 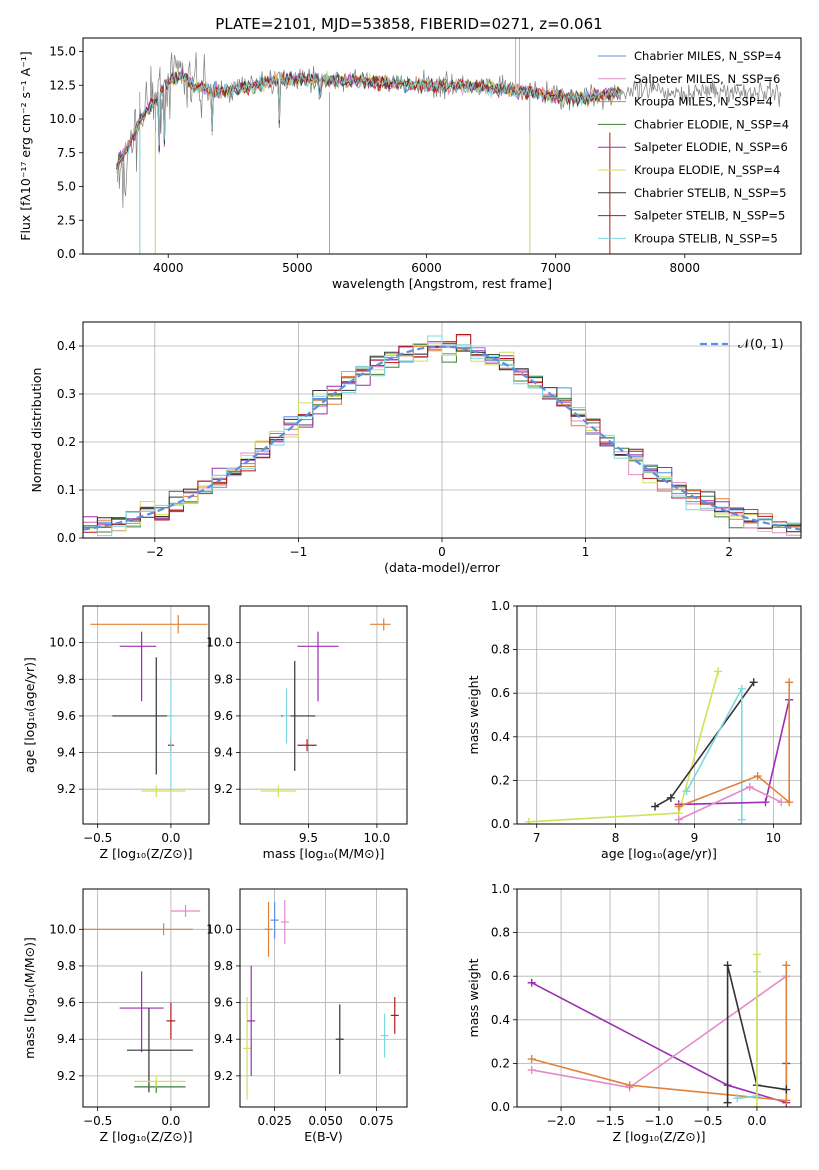 What do you see at coordinates (709, 216) in the screenshot?
I see `legend-entry: Salpeter STELIB, N_SSP=5` at bounding box center [709, 216].